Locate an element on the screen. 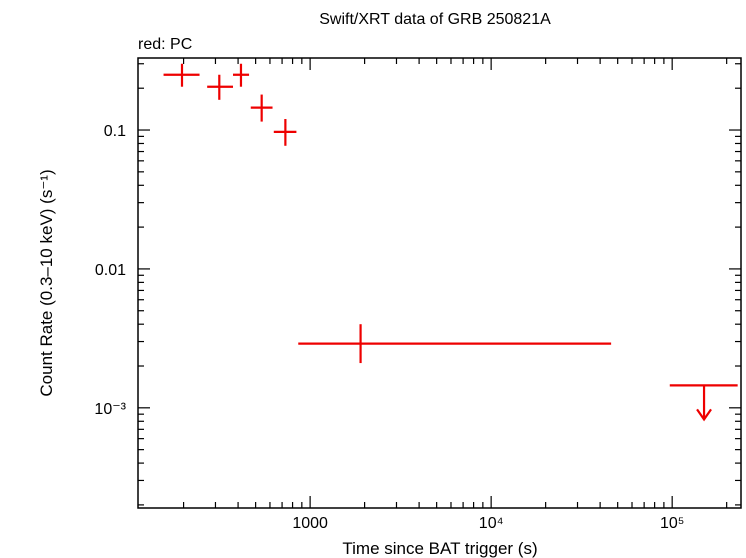 The image size is (746, 558). y-axis-label: Count Rate (0.3–10 keV) (s⁻¹) is located at coordinates (46, 282).